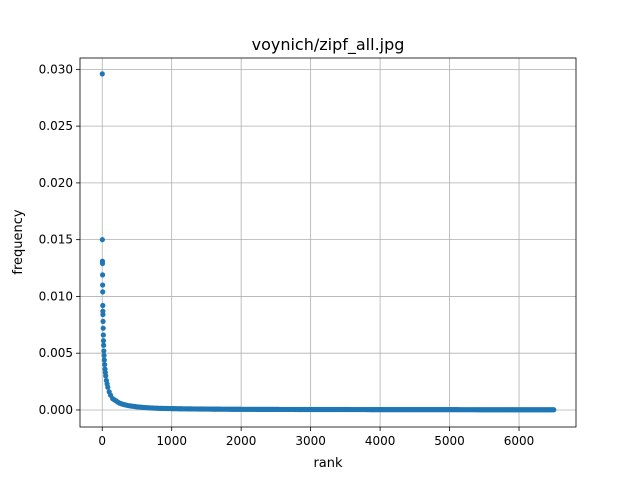  I want to click on x-tick-label: 3000, so click(310, 441).